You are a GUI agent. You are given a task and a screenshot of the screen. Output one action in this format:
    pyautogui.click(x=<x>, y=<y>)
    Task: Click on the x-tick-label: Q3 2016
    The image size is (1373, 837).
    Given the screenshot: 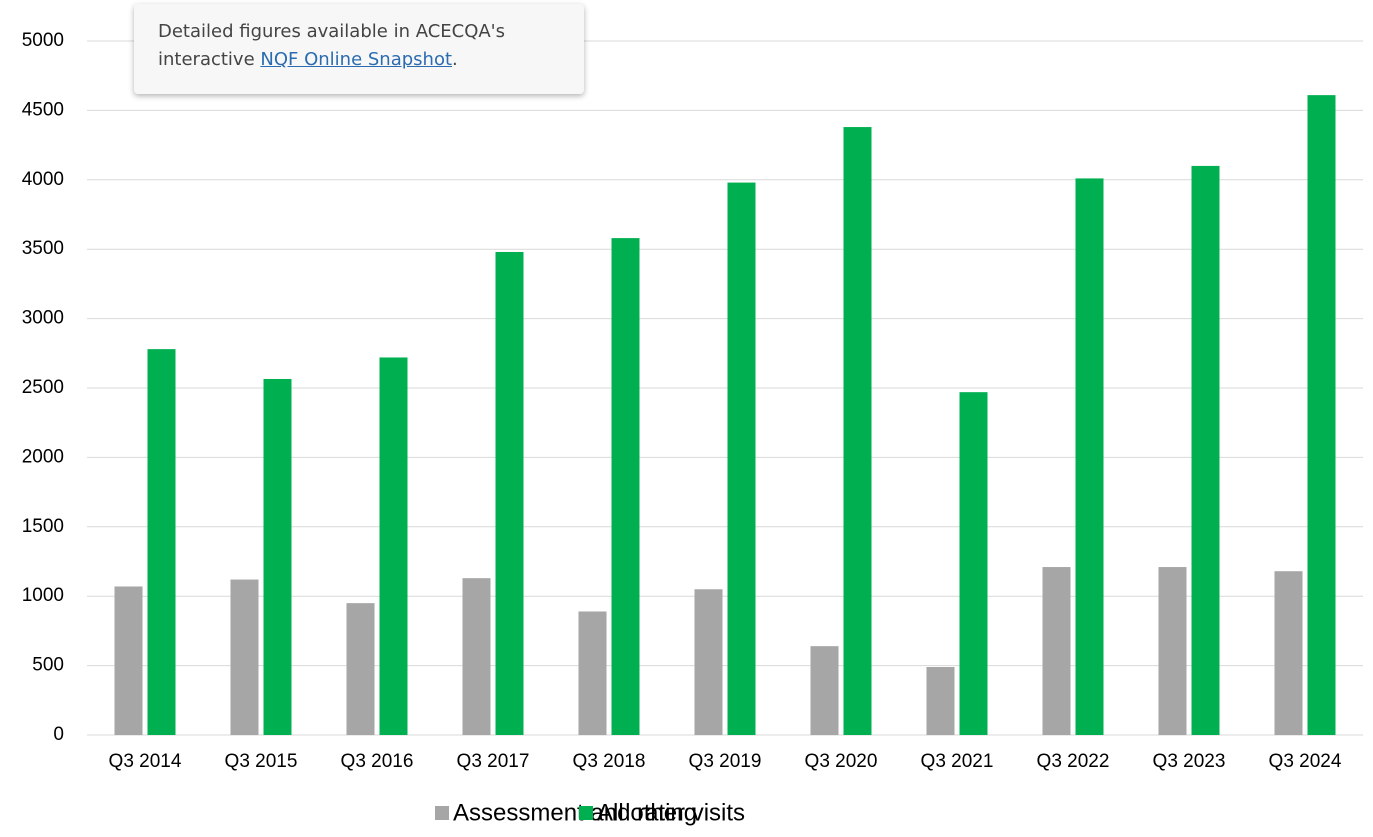 What is the action you would take?
    pyautogui.click(x=377, y=761)
    